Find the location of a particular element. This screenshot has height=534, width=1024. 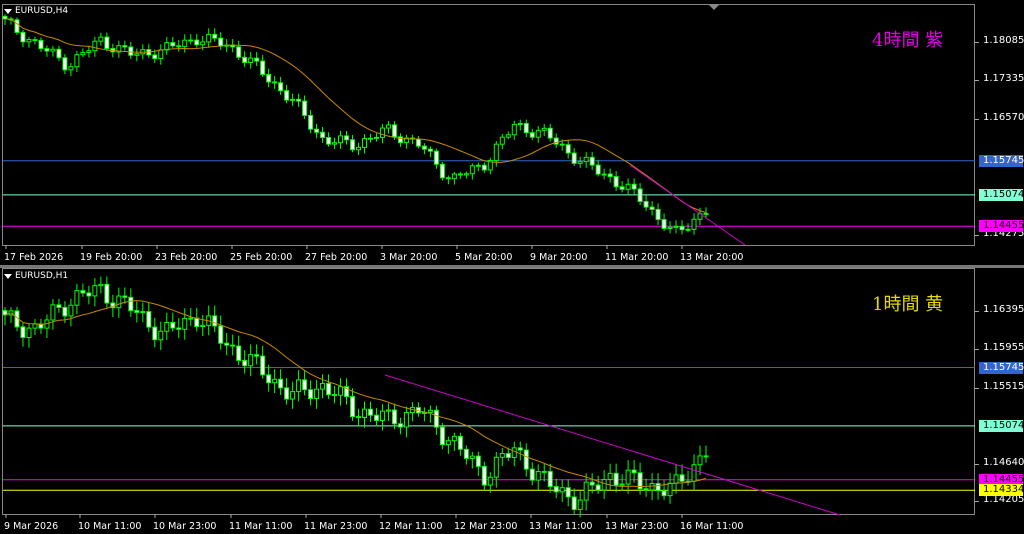

trendline is located at coordinates (687, 205).